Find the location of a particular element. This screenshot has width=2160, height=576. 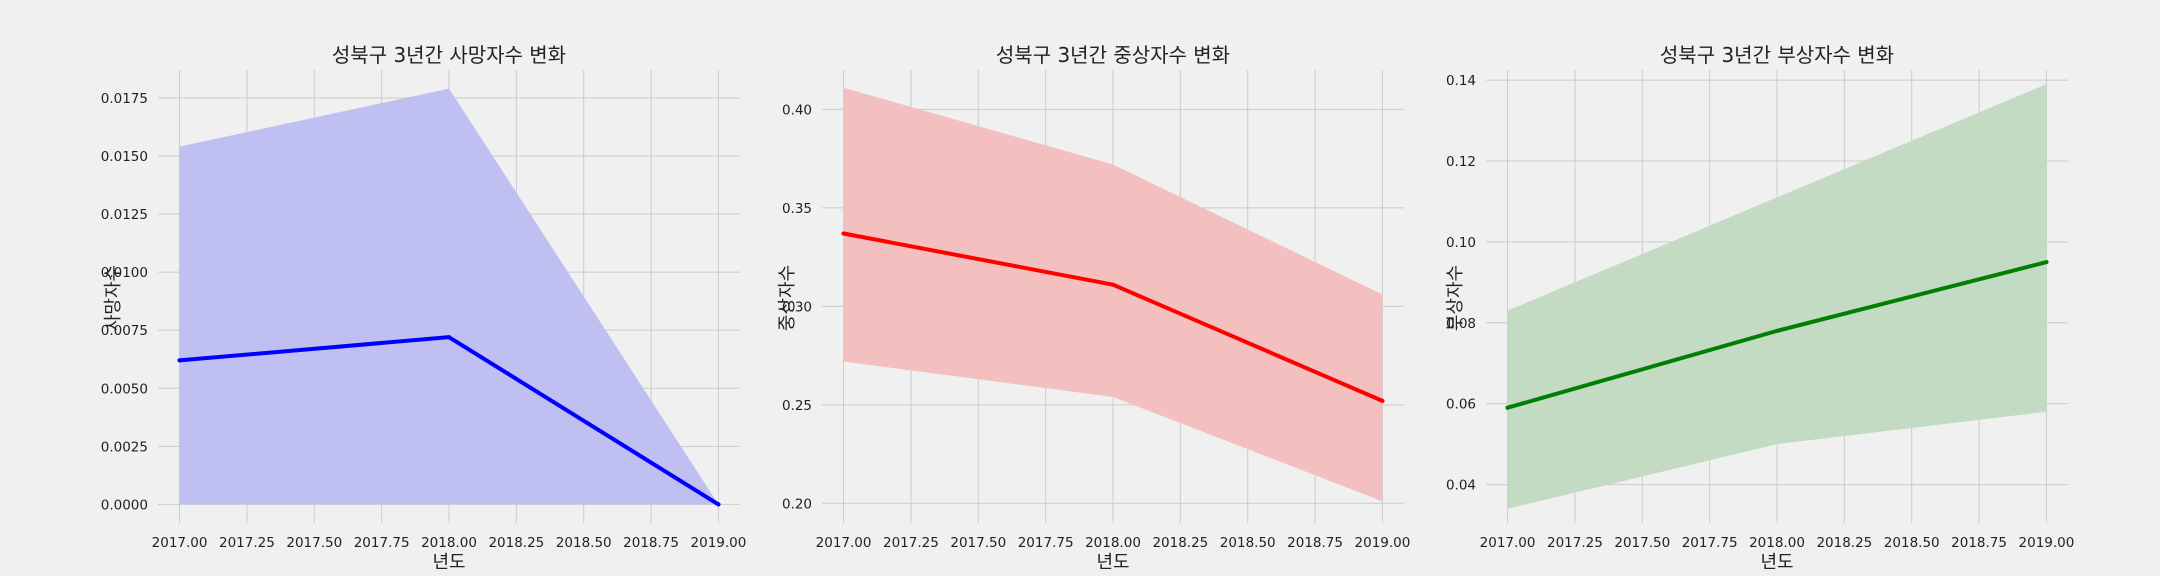

chart-title: 성북구 3년간 사망자수 변화 is located at coordinates (449, 55).